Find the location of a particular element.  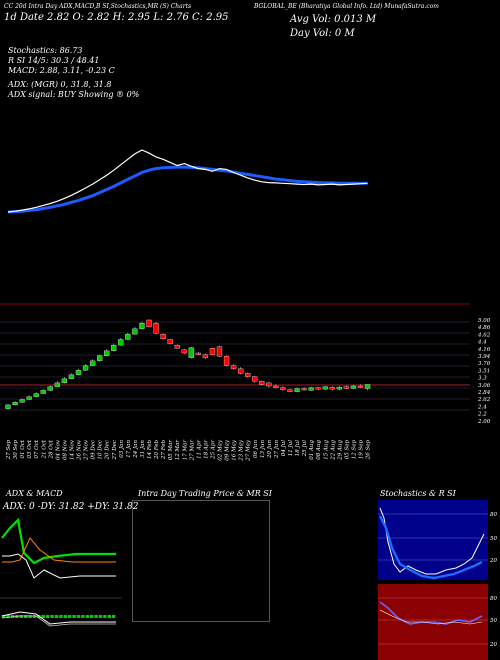

macd-line is located at coordinates (58, 618).